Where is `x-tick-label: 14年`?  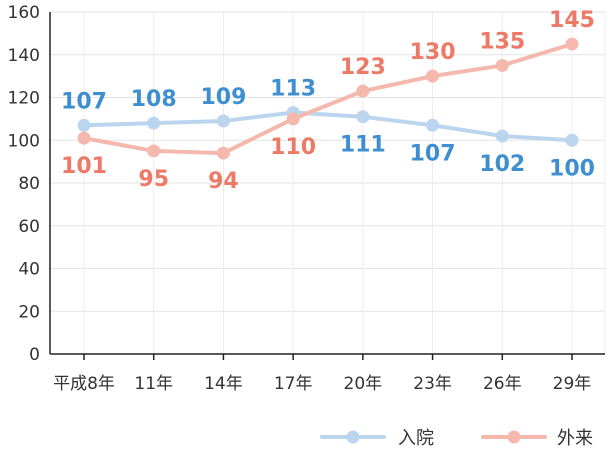
x-tick-label: 14年 is located at coordinates (223, 384).